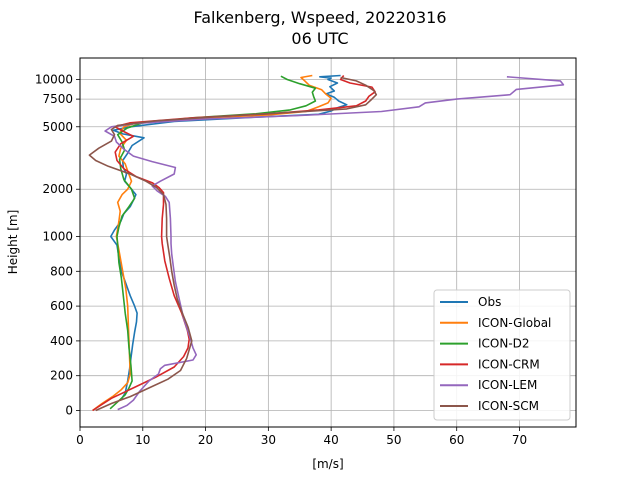 The height and width of the screenshot is (480, 640). What do you see at coordinates (268, 440) in the screenshot?
I see `x-tick-label: 30` at bounding box center [268, 440].